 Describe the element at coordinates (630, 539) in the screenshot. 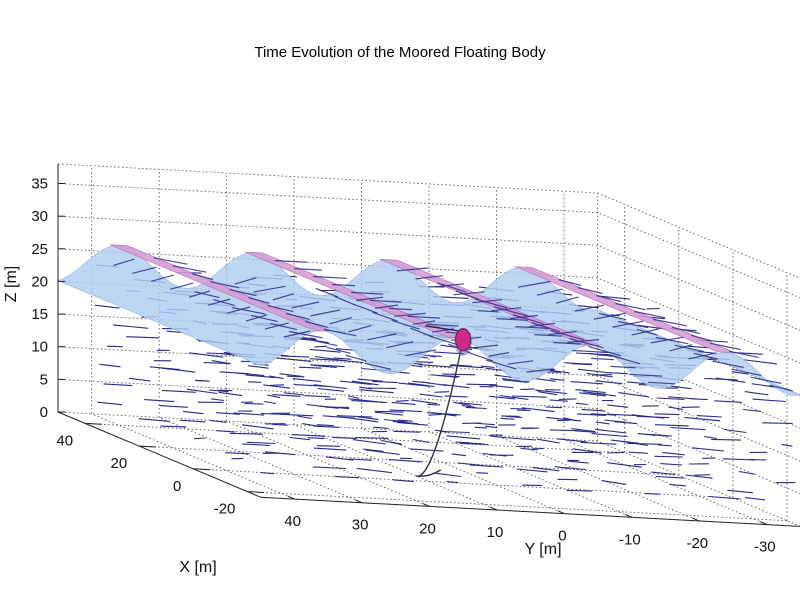

I see `y-tick-label: -10` at that location.